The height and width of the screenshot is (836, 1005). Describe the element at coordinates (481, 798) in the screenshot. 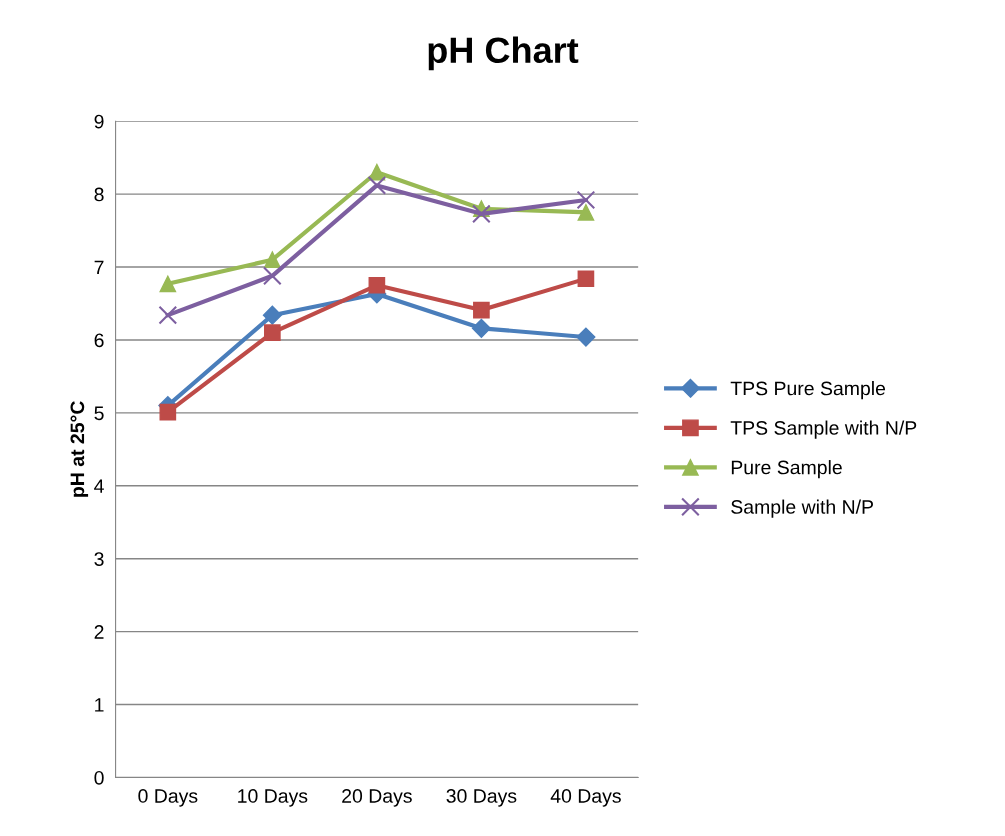

I see `x-tick-label: 30 Days` at that location.